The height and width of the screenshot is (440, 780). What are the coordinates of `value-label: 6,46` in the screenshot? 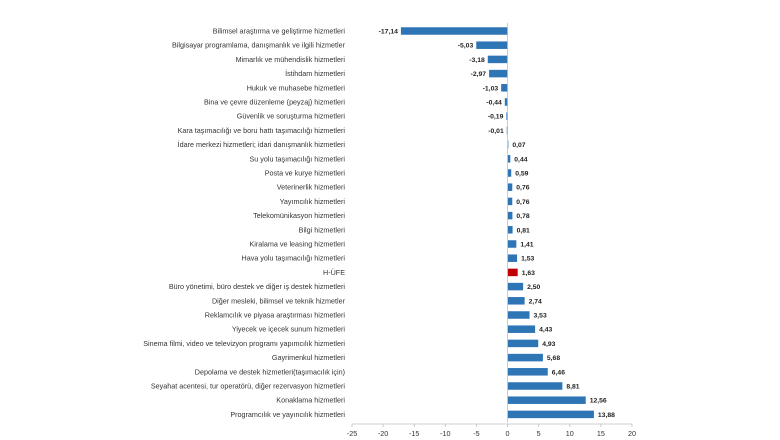 It's located at (558, 372).